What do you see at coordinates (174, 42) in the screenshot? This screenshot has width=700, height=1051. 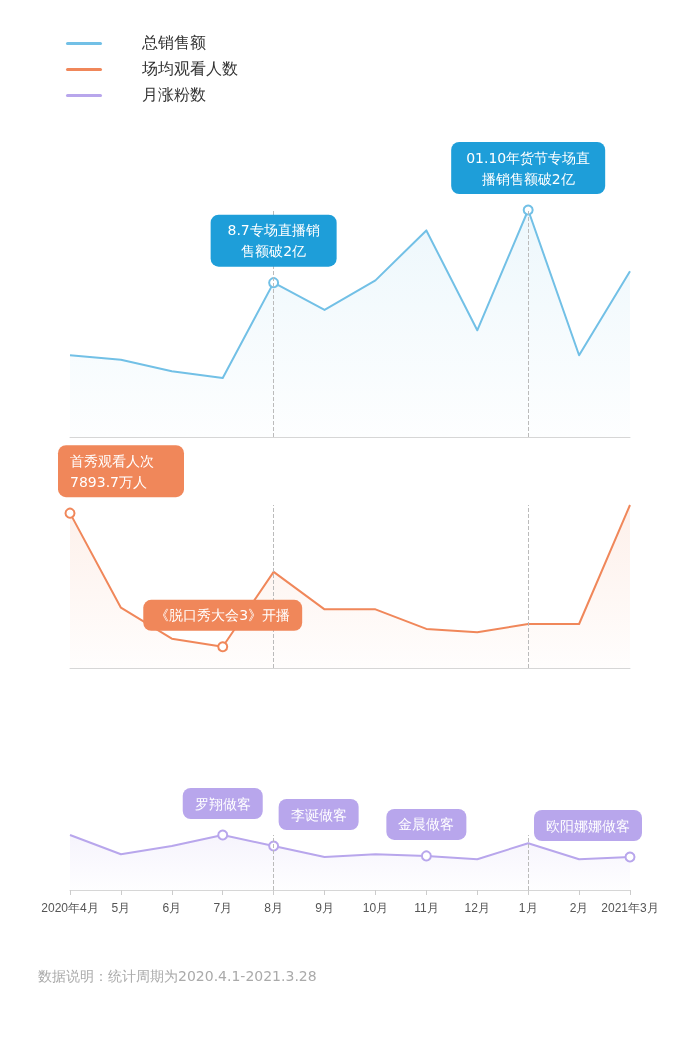 I see `text: 总销售额` at bounding box center [174, 42].